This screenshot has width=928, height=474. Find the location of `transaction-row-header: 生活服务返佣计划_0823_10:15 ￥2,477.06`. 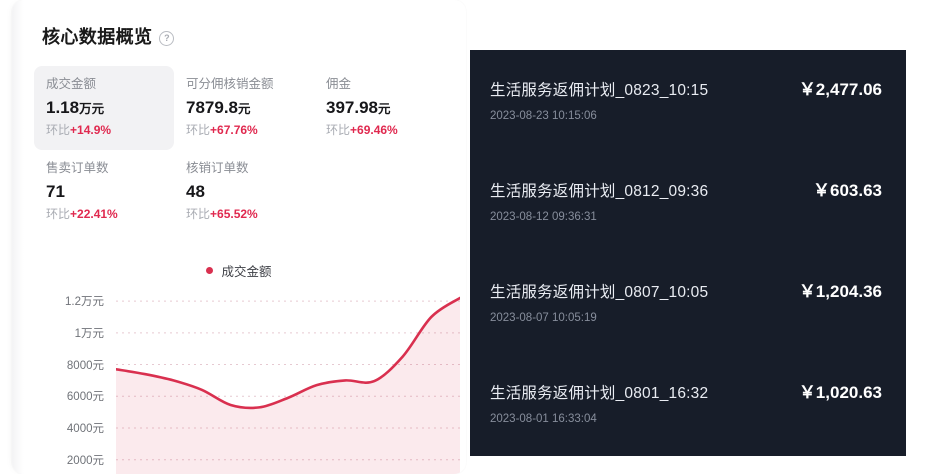

transaction-row-header: 生活服务返佣计划_0823_10:15 ￥2,477.06 is located at coordinates (686, 90).